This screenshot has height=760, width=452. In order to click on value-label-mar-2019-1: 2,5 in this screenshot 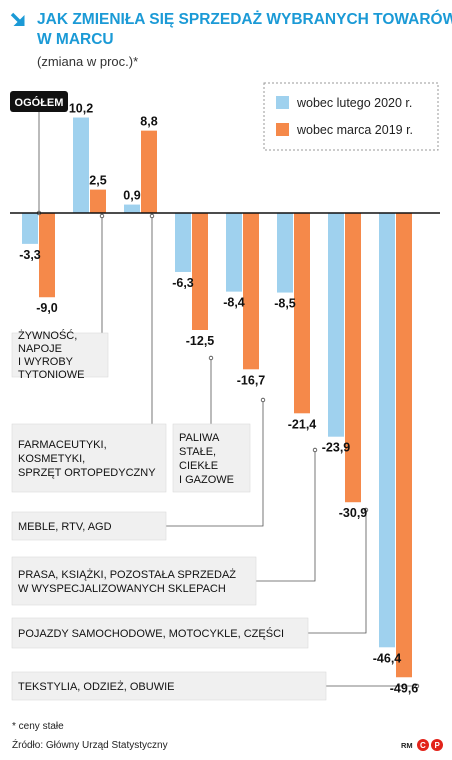, I will do `click(97, 181)`.